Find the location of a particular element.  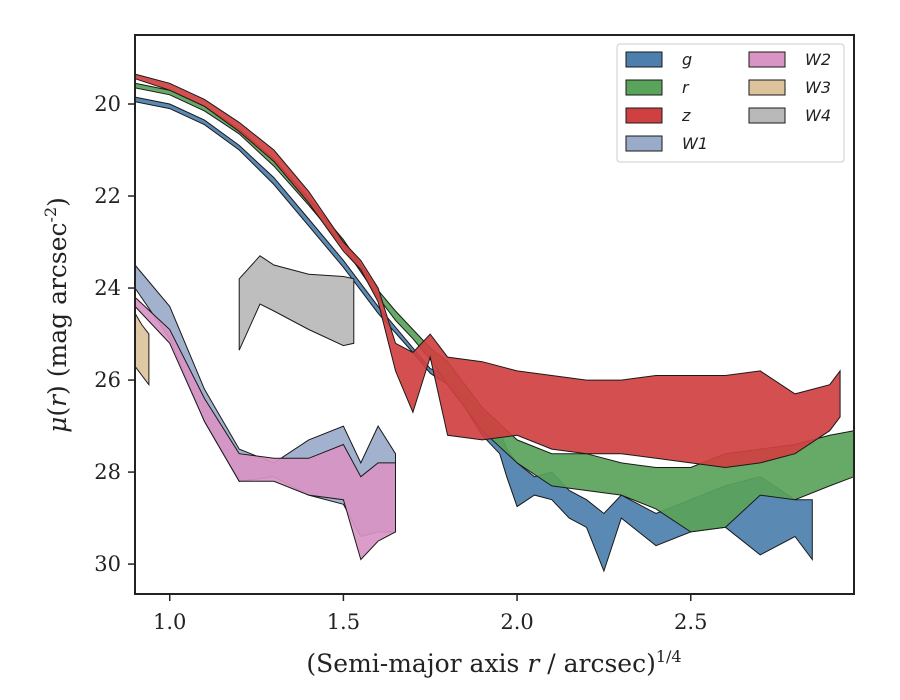

y-tick-label: 22 is located at coordinates (107, 196).